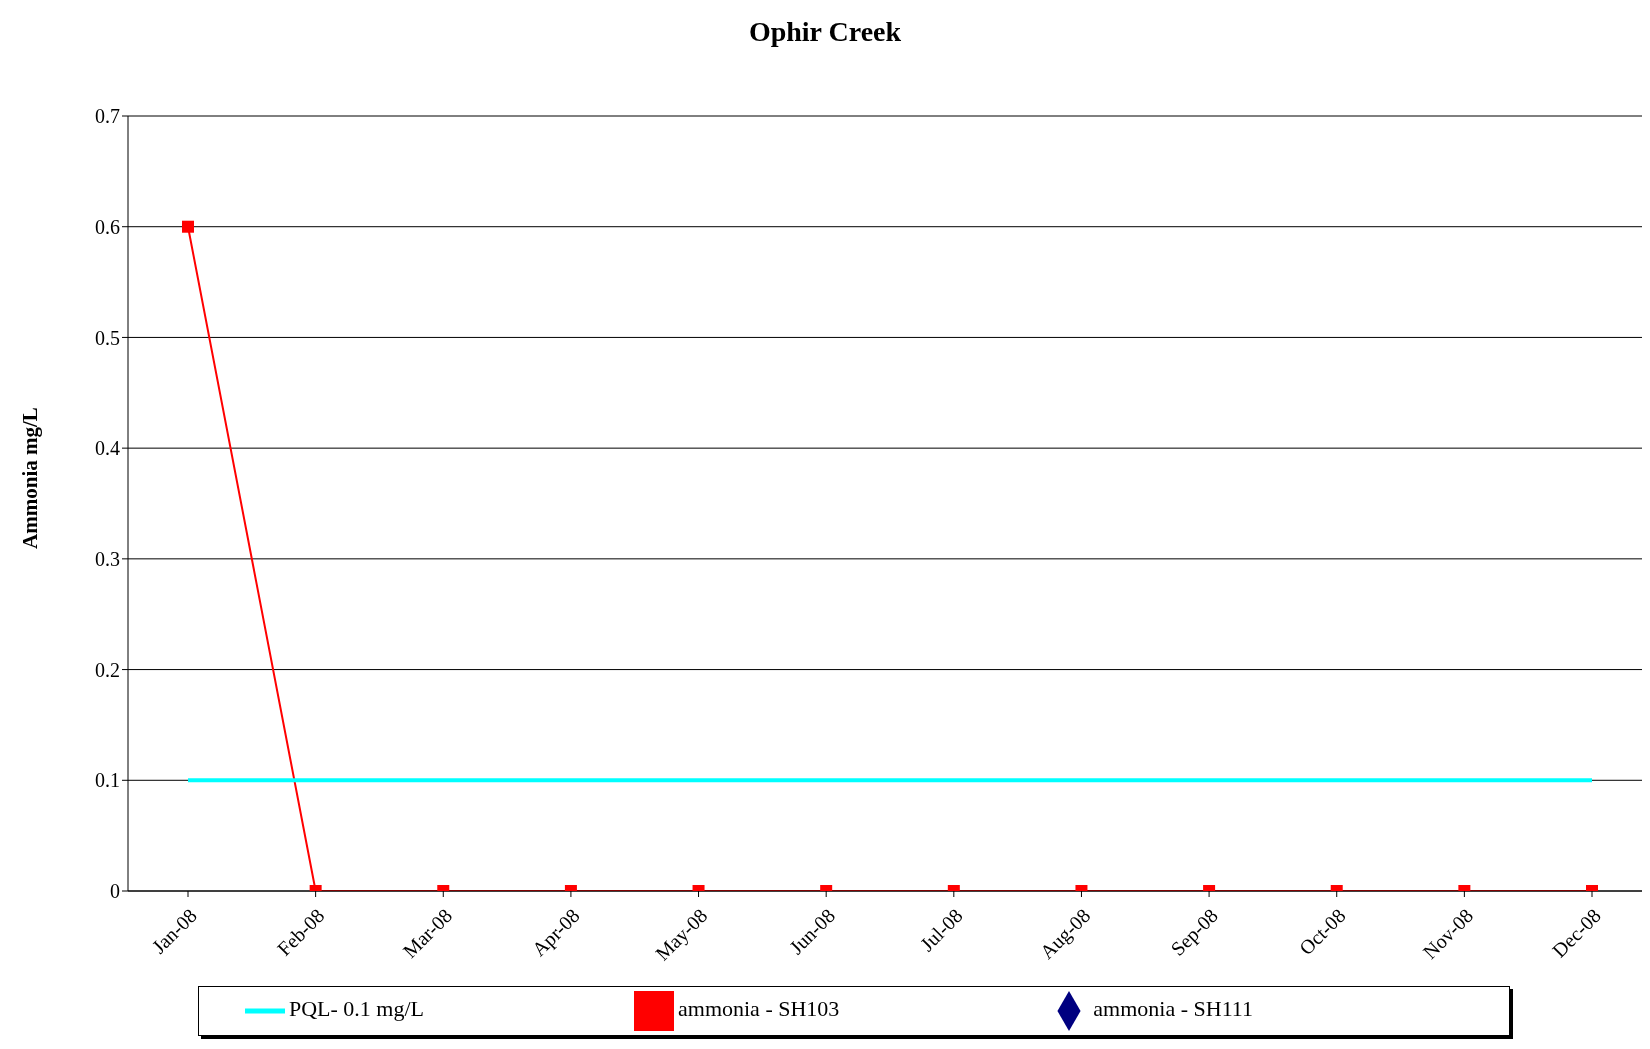 The width and height of the screenshot is (1650, 1049). Describe the element at coordinates (115, 891) in the screenshot. I see `y-tick-label: 0` at that location.